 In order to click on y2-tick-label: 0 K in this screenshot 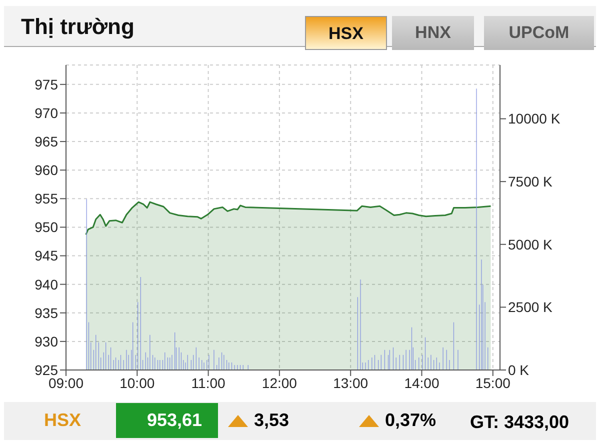, I will do `click(519, 370)`.